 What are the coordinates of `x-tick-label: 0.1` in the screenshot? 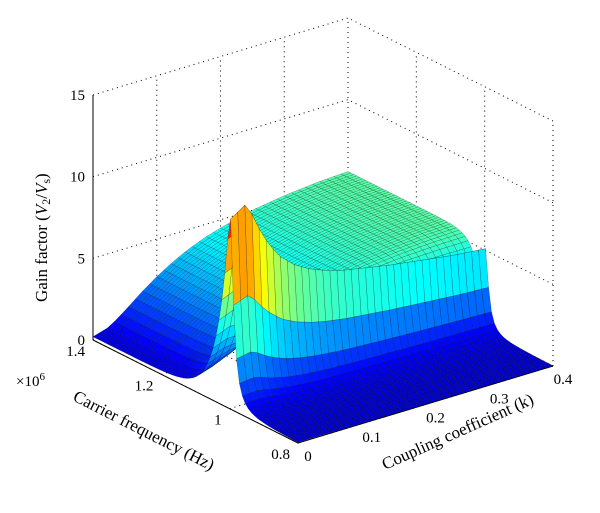 It's located at (371, 438).